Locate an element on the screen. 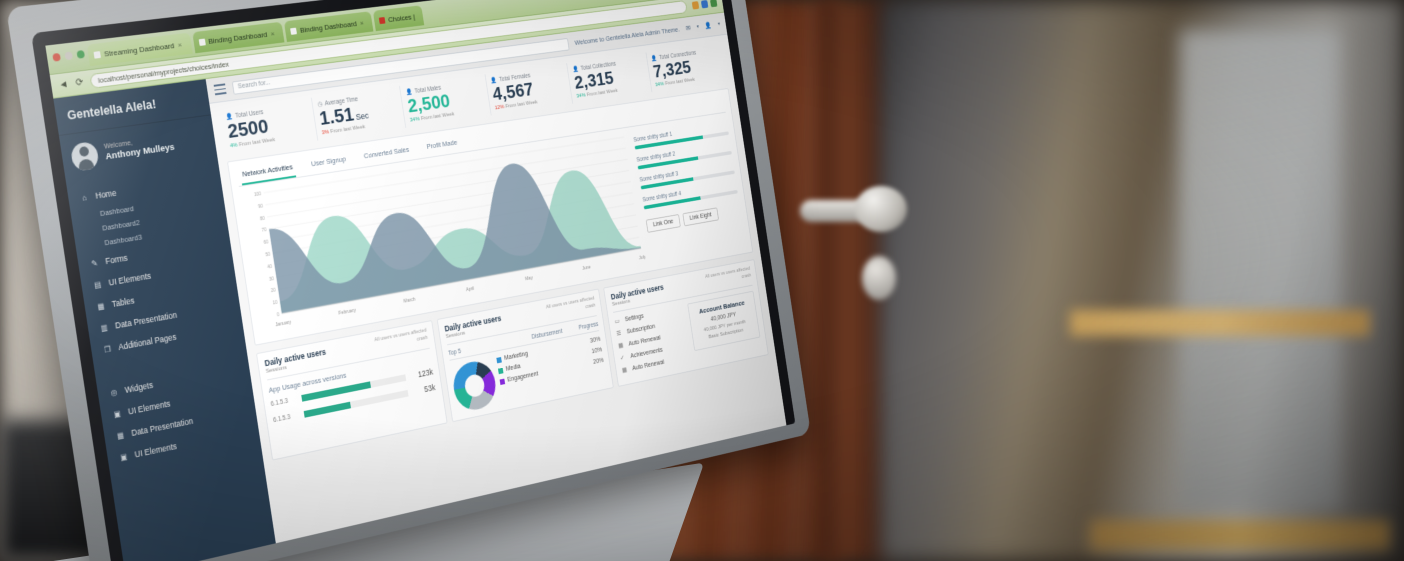 This screenshot has width=1404, height=561. tab-network-activities: Network Activities is located at coordinates (268, 172).